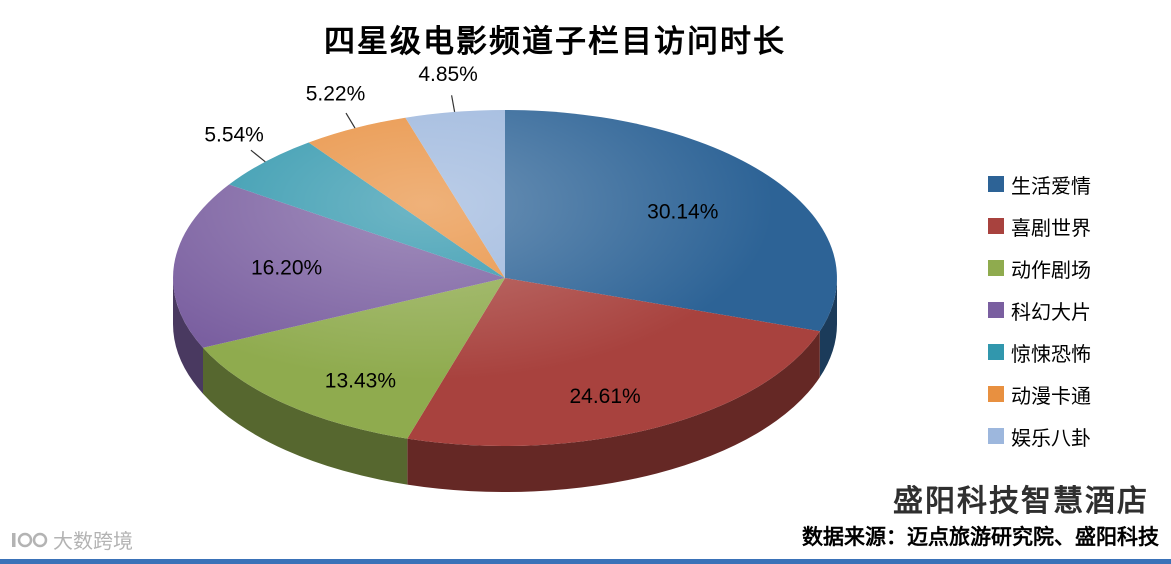 Image resolution: width=1171 pixels, height=564 pixels. What do you see at coordinates (1021, 501) in the screenshot?
I see `brand-watermark: 盛阳科技智慧酒店` at bounding box center [1021, 501].